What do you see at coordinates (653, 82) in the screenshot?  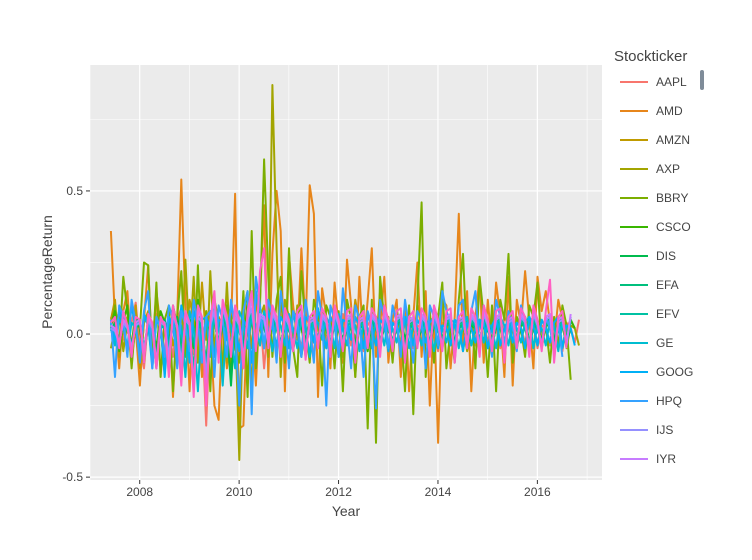 I see `legend-item-aapl: AAPL` at bounding box center [653, 82].